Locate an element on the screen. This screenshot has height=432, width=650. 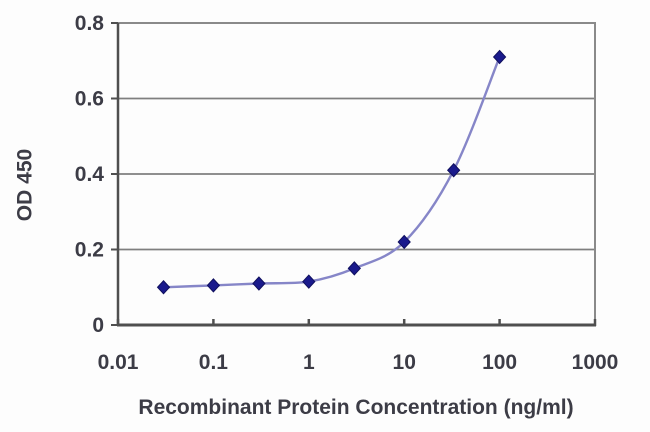
y-tick-label-0.6: 0.6 is located at coordinates (89, 99).